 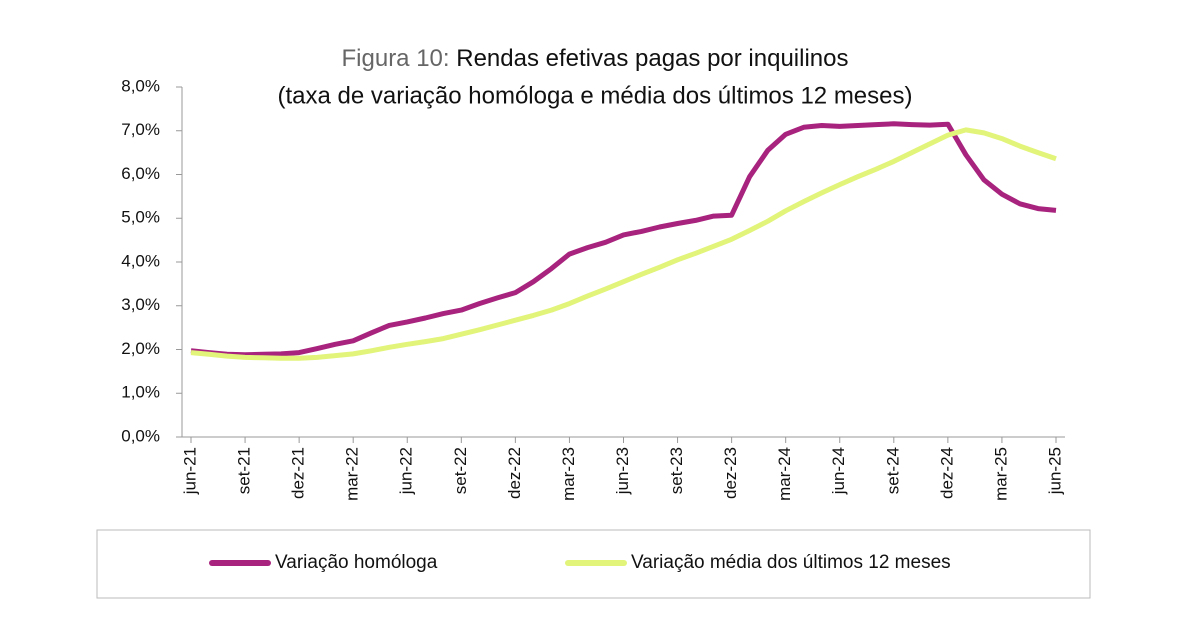 I want to click on y-tick-label: 4,0%, so click(x=140, y=260).